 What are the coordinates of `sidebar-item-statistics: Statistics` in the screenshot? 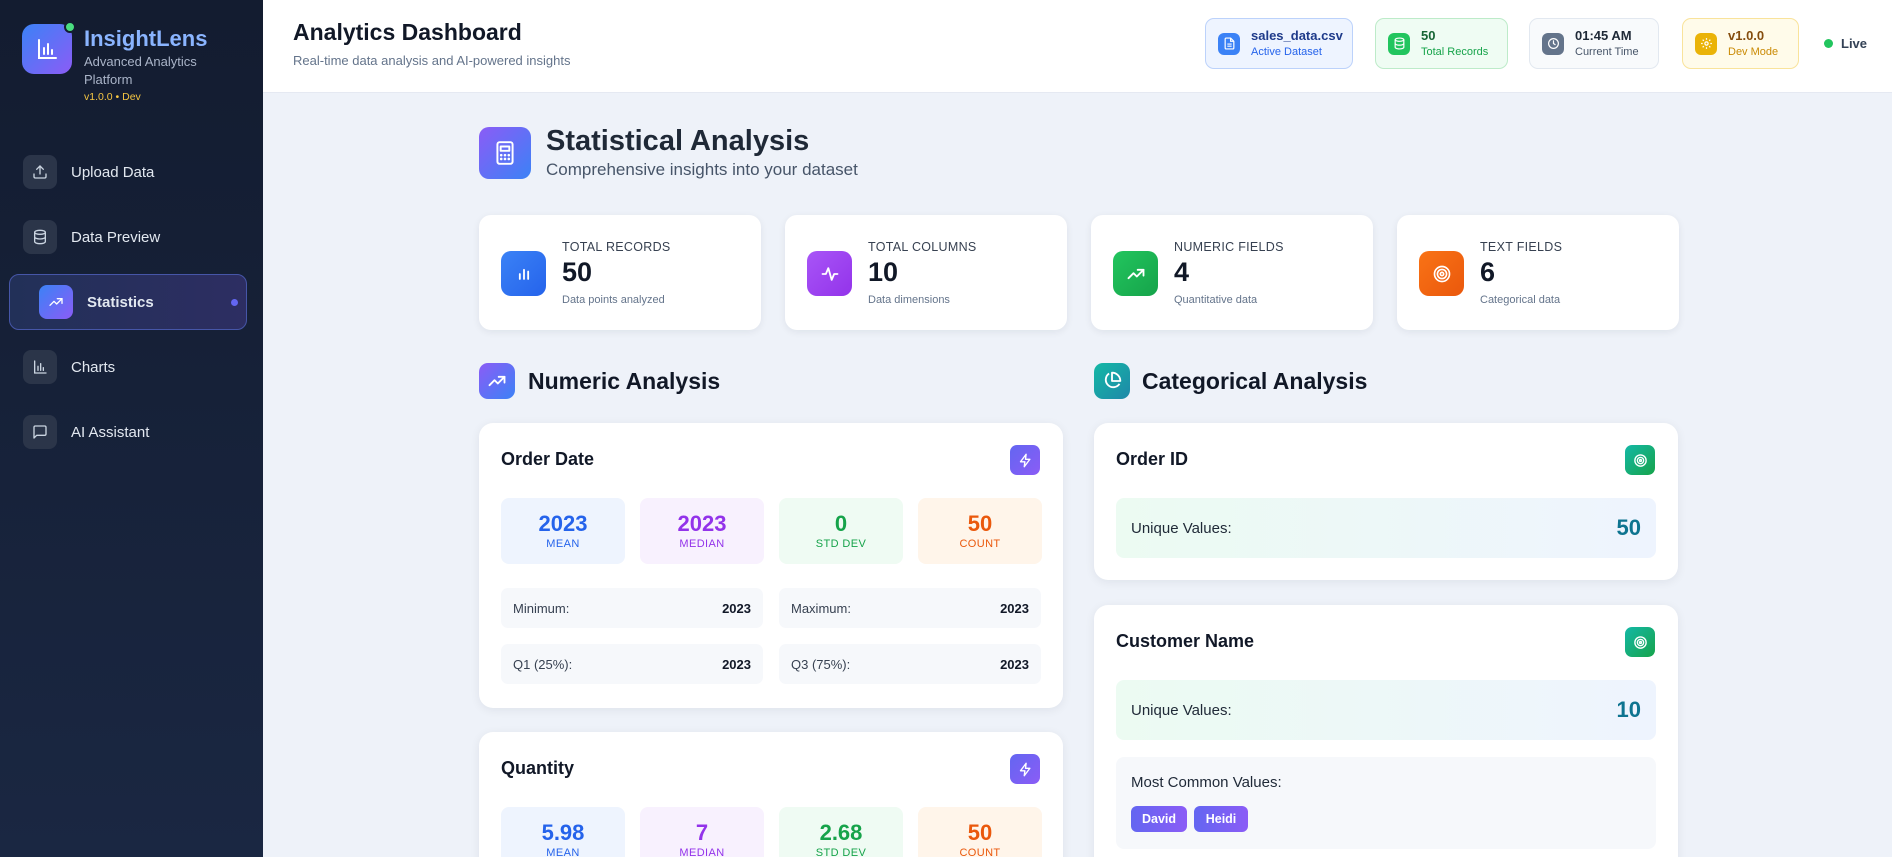 It's located at (128, 302).